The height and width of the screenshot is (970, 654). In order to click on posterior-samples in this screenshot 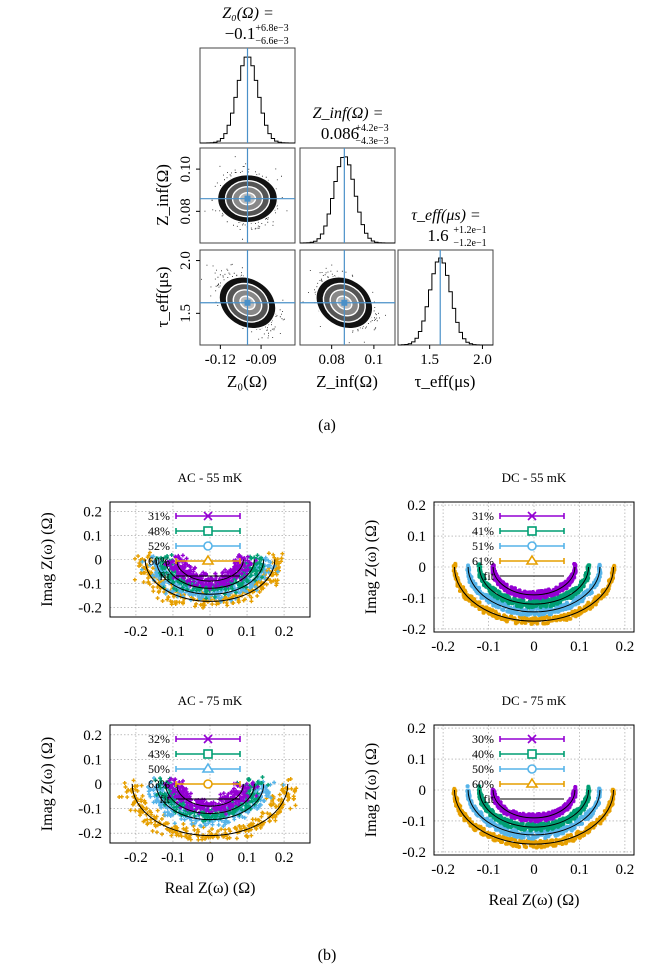, I will do `click(246, 198)`.